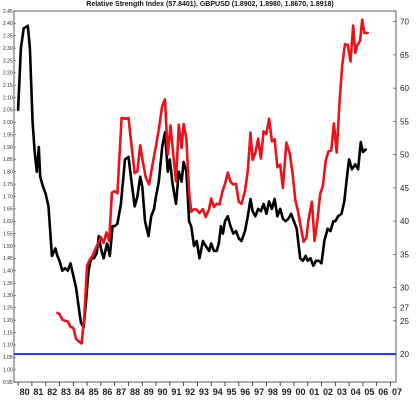  What do you see at coordinates (8, 247) in the screenshot?
I see `left-tick-label: 1.50` at bounding box center [8, 247].